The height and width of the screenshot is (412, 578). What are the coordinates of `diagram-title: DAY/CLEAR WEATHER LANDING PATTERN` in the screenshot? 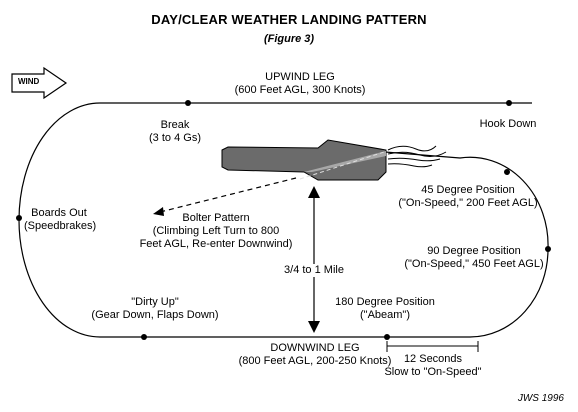 It's located at (289, 19).